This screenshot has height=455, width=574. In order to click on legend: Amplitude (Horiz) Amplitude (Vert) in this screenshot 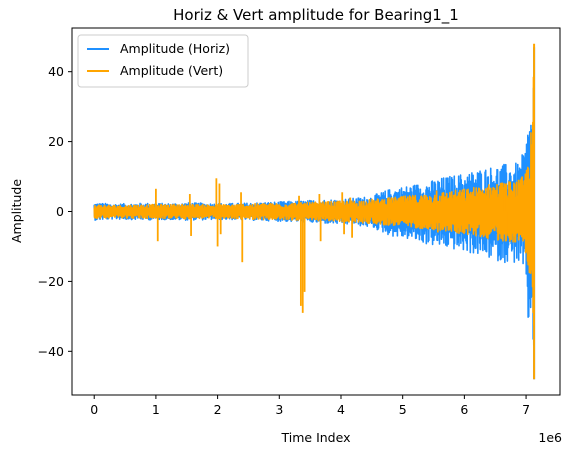, I will do `click(163, 61)`.